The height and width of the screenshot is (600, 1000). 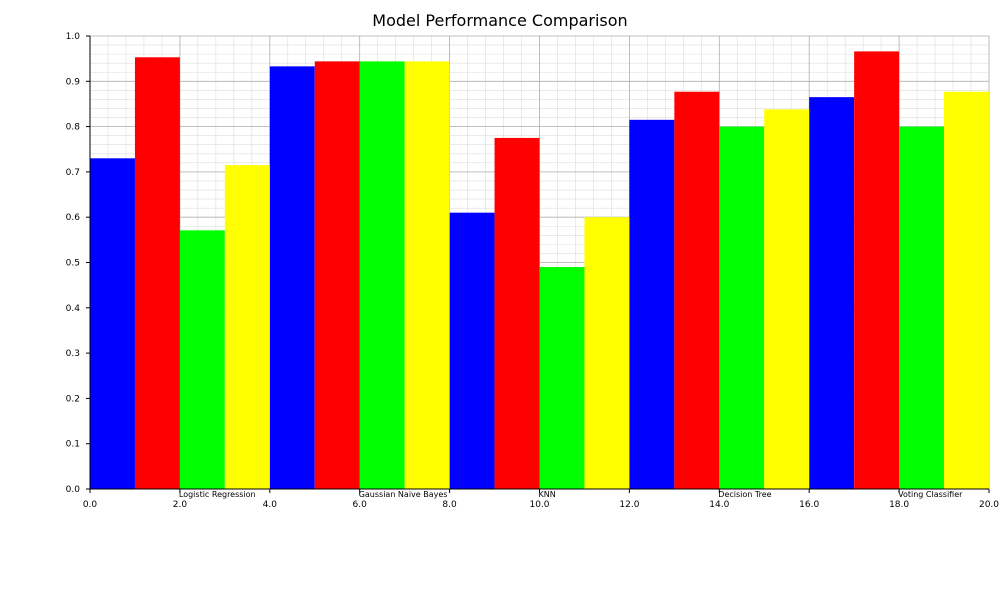 What do you see at coordinates (73, 354) in the screenshot?
I see `y-tick-label: 0.3` at bounding box center [73, 354].